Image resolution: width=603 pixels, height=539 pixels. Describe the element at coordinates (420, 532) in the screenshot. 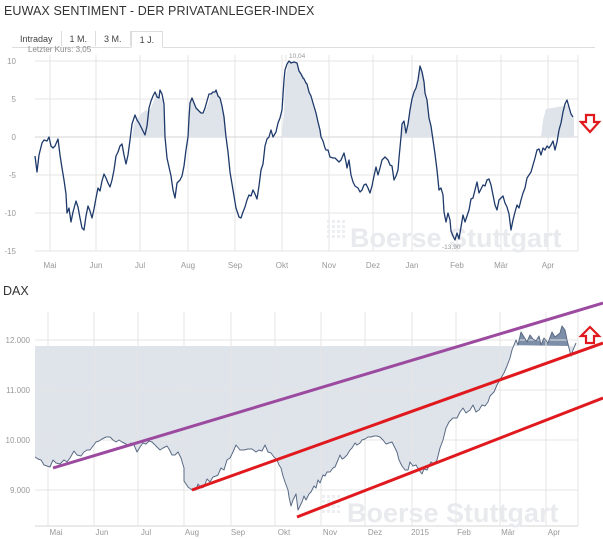

I see `svg-text: 2015` at that location.